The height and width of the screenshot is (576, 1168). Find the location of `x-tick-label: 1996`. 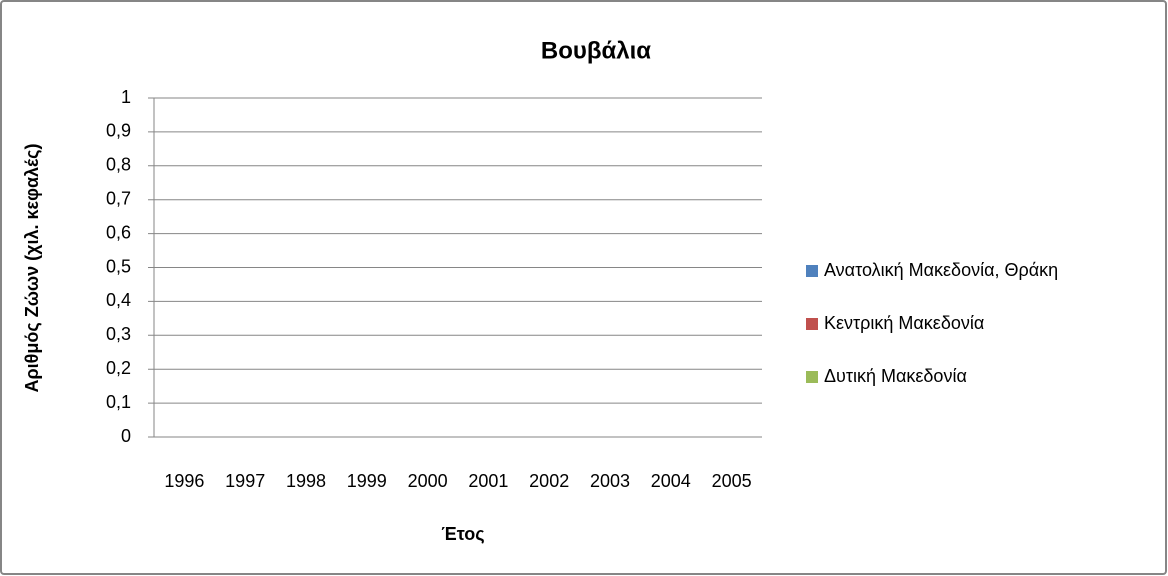

x-tick-label: 1996 is located at coordinates (184, 481).